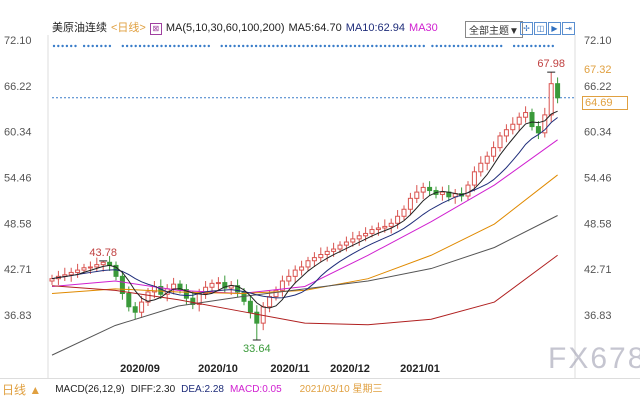 The image size is (640, 400). I want to click on x-tick: 2020/09, so click(140, 369).